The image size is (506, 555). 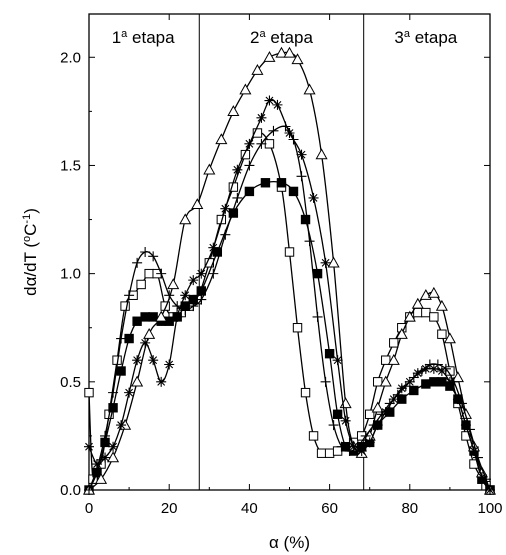 What do you see at coordinates (329, 508) in the screenshot?
I see `x-tick-label: 60` at bounding box center [329, 508].